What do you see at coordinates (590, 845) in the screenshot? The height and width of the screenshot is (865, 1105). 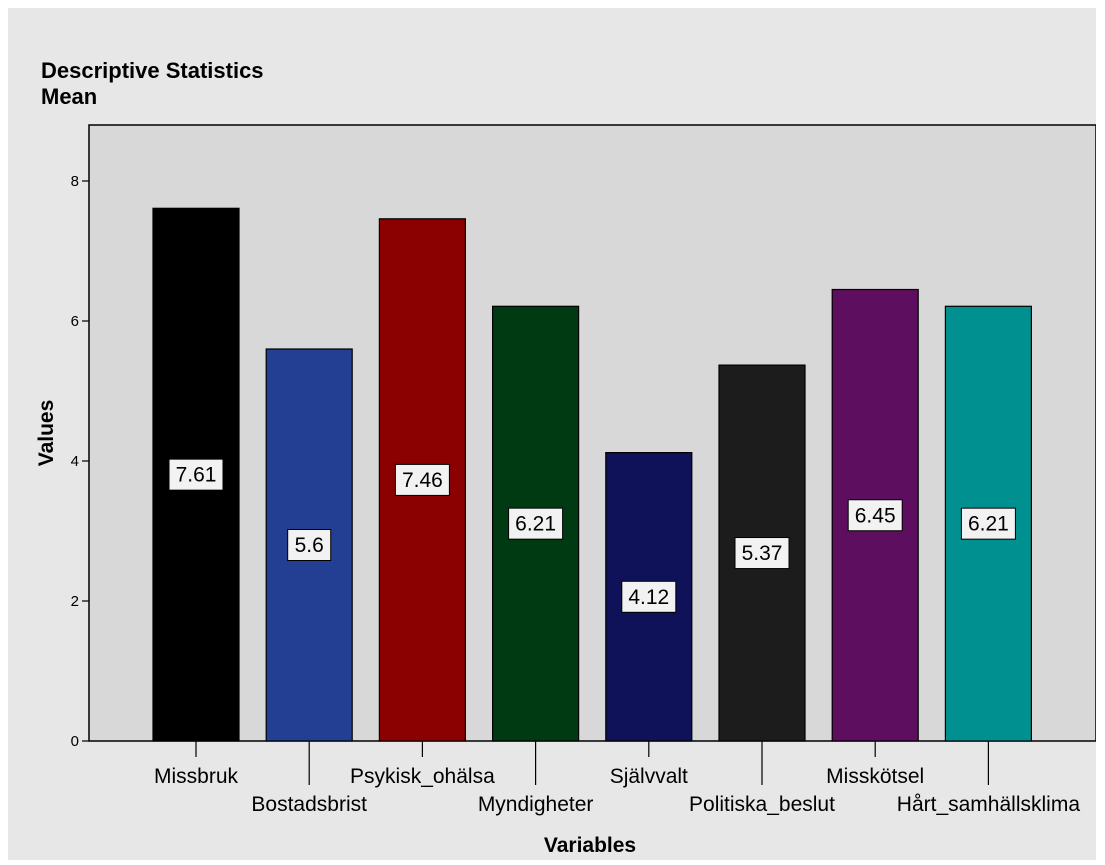 I see `x-axis-title: Variables` at bounding box center [590, 845].